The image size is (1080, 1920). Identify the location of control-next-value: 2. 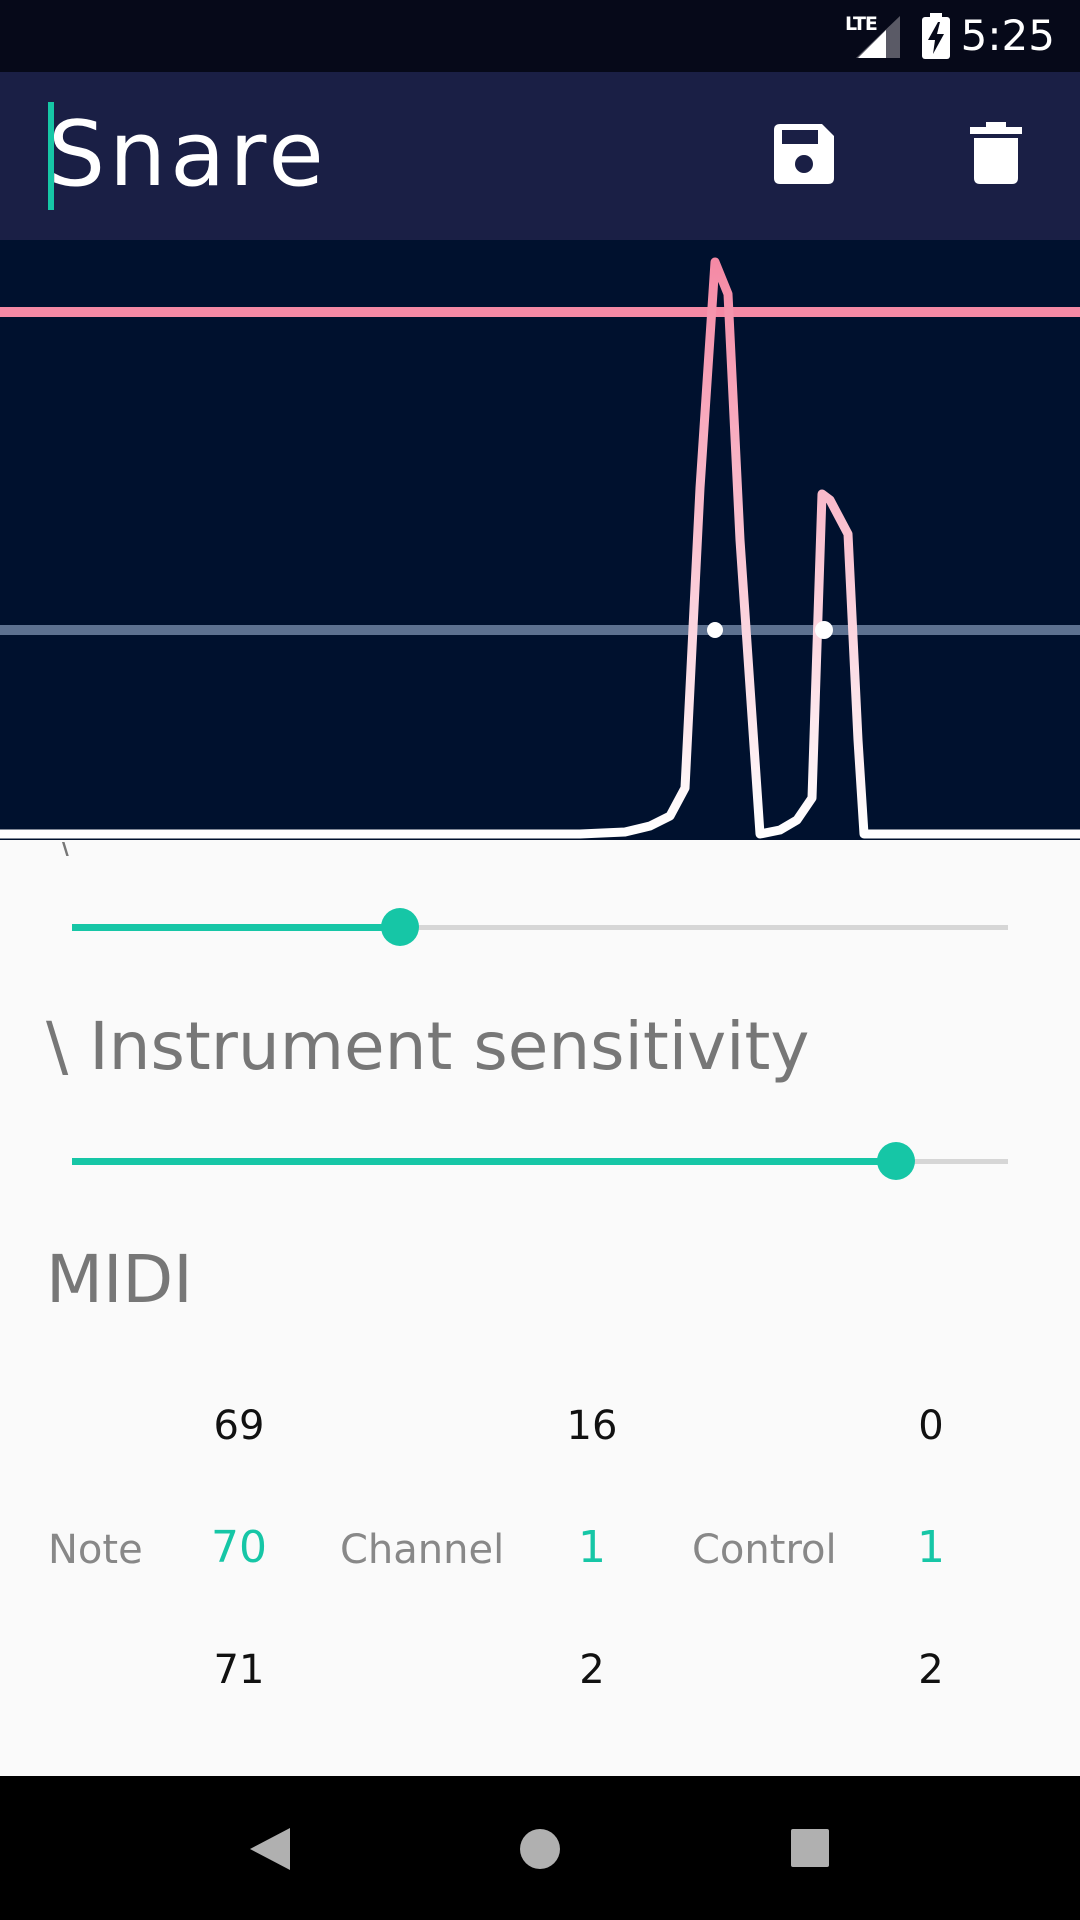
(931, 1670).